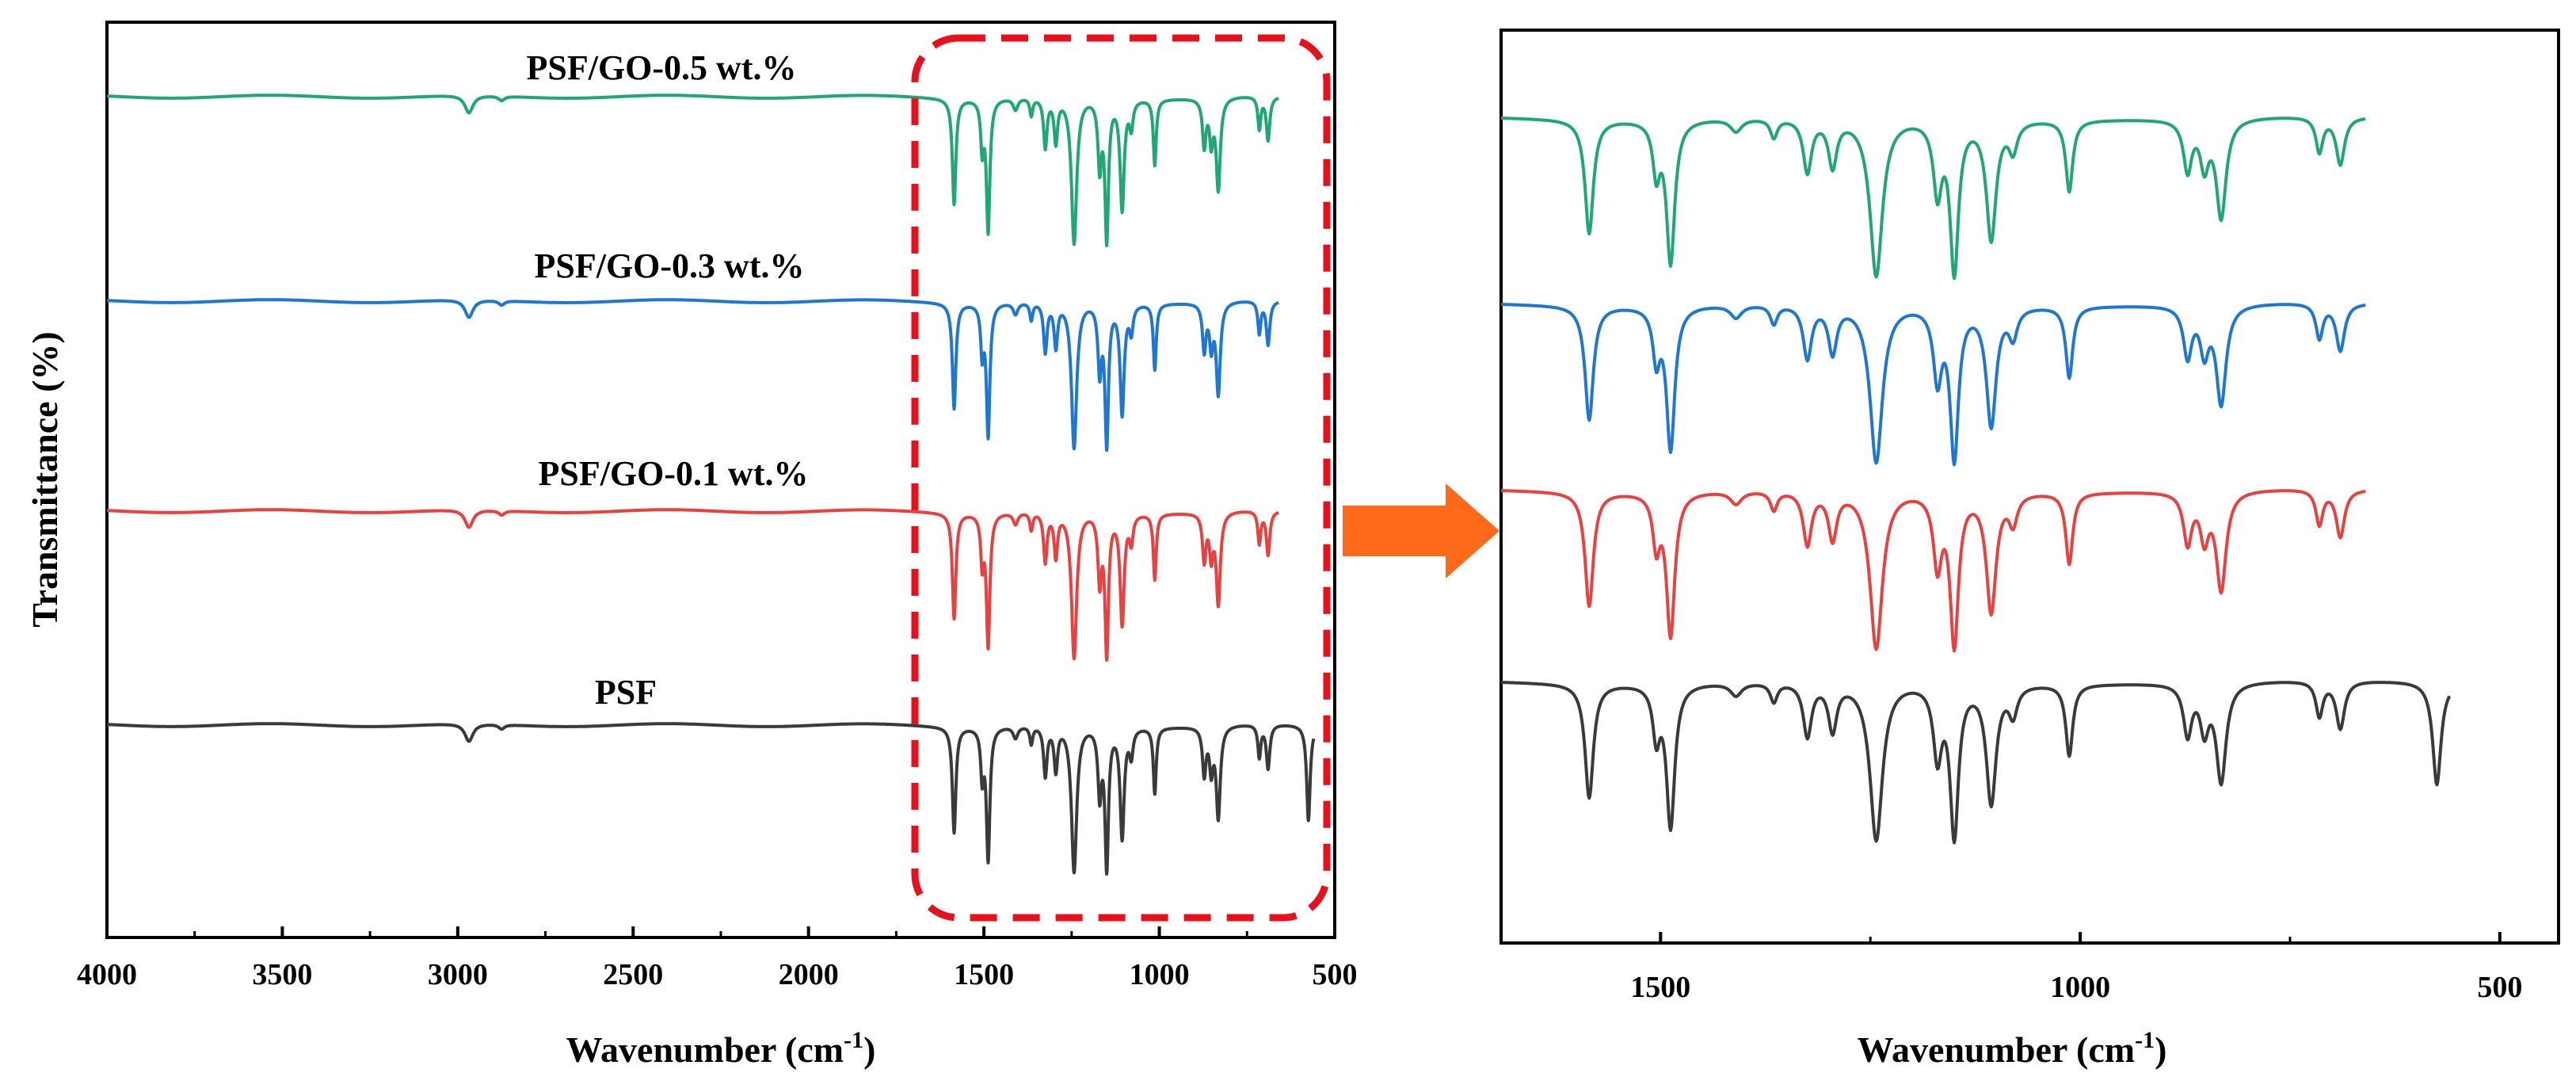 This screenshot has height=1092, width=2576. Describe the element at coordinates (633, 974) in the screenshot. I see `x-tick-label: 2500` at that location.